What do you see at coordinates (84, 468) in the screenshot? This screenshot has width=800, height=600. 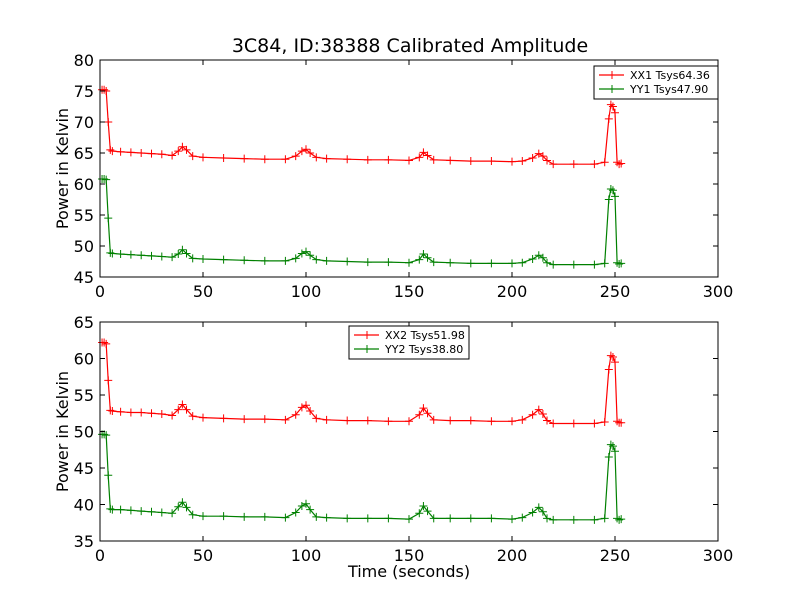 I see `y-tick-label: 45` at bounding box center [84, 468].